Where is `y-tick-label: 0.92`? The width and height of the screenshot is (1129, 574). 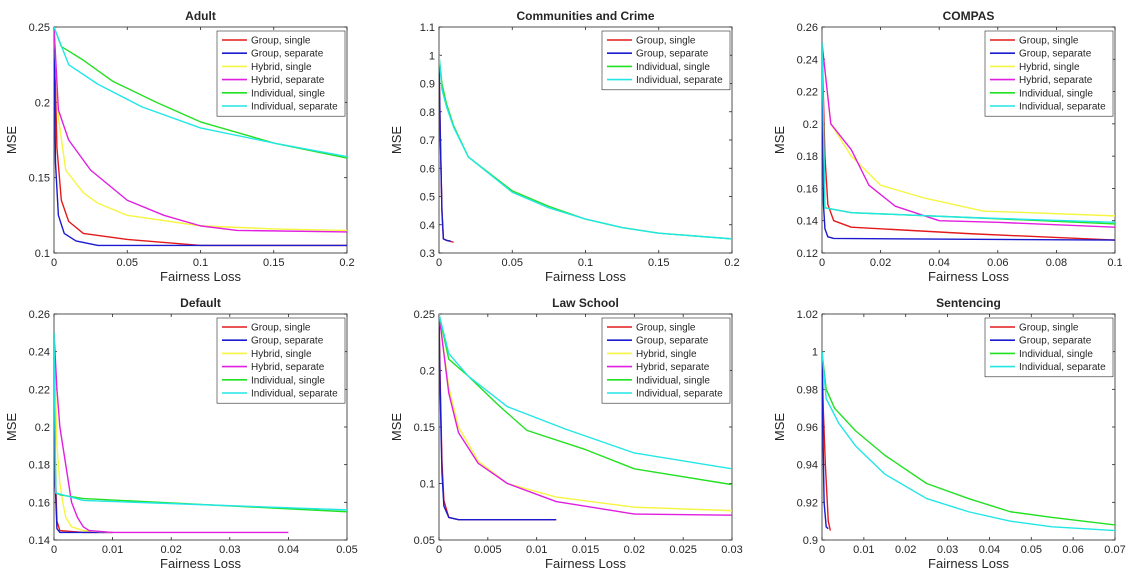
y-tick-label: 0.92 is located at coordinates (807, 503).